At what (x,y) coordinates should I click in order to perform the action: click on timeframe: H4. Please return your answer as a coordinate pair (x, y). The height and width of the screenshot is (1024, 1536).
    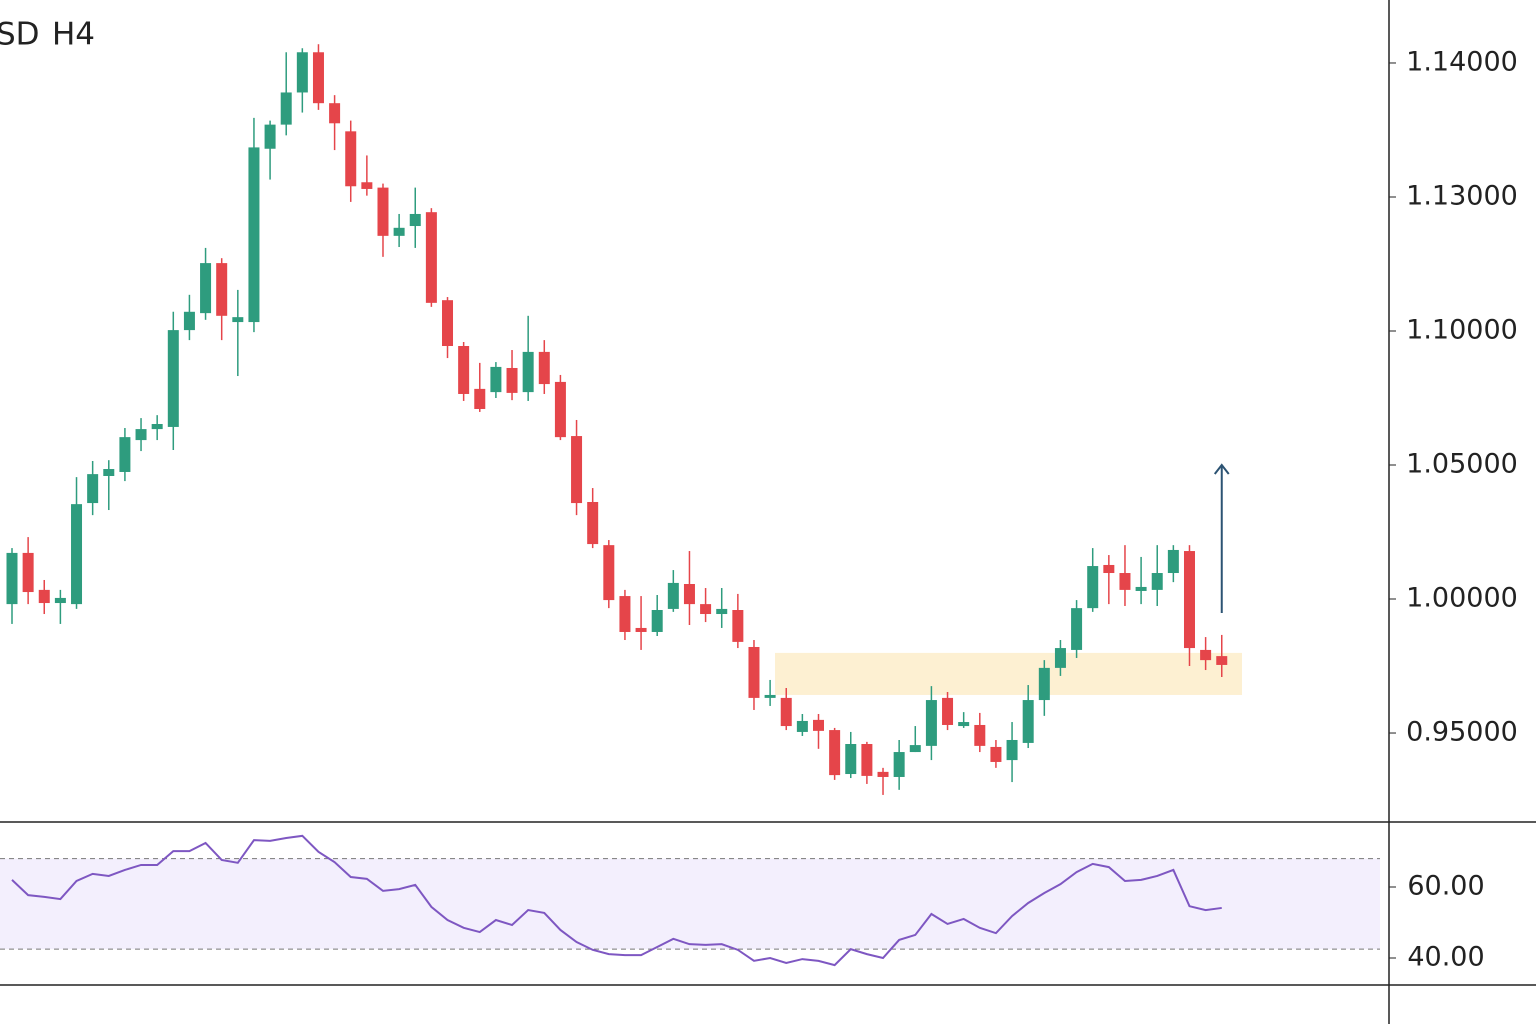
    Looking at the image, I should click on (73, 35).